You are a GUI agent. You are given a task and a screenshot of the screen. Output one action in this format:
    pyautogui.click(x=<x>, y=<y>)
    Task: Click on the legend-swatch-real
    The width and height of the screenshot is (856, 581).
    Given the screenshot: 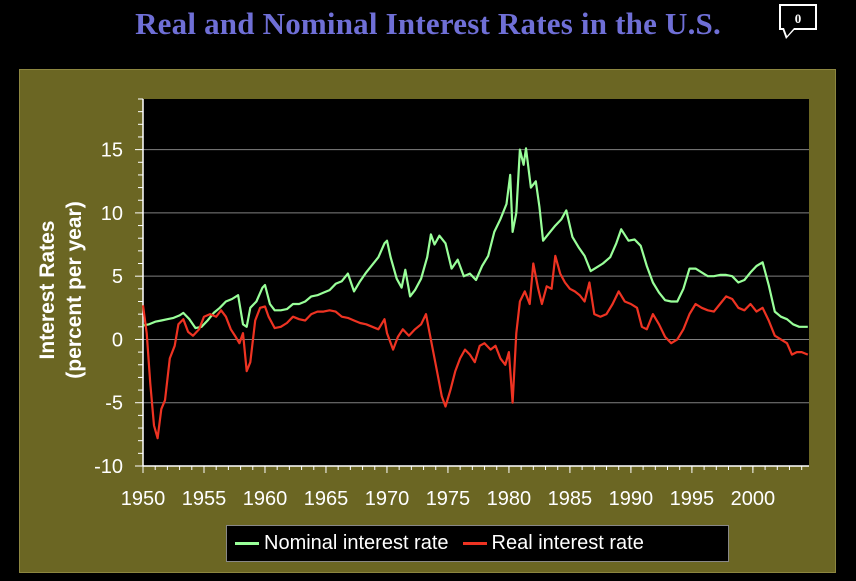 What is the action you would take?
    pyautogui.click(x=474, y=543)
    